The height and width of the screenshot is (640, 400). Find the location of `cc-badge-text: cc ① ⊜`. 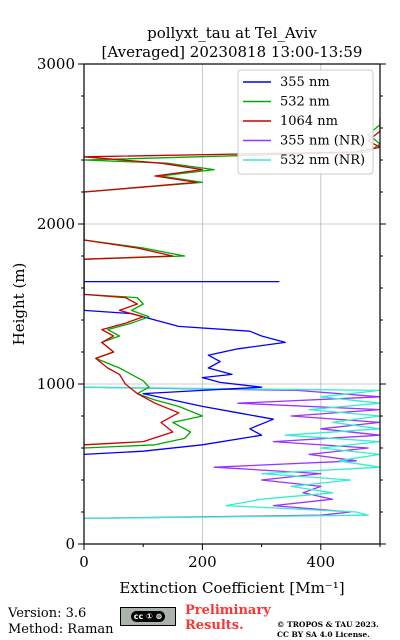

cc-badge-text: cc ① ⊜ is located at coordinates (148, 616).